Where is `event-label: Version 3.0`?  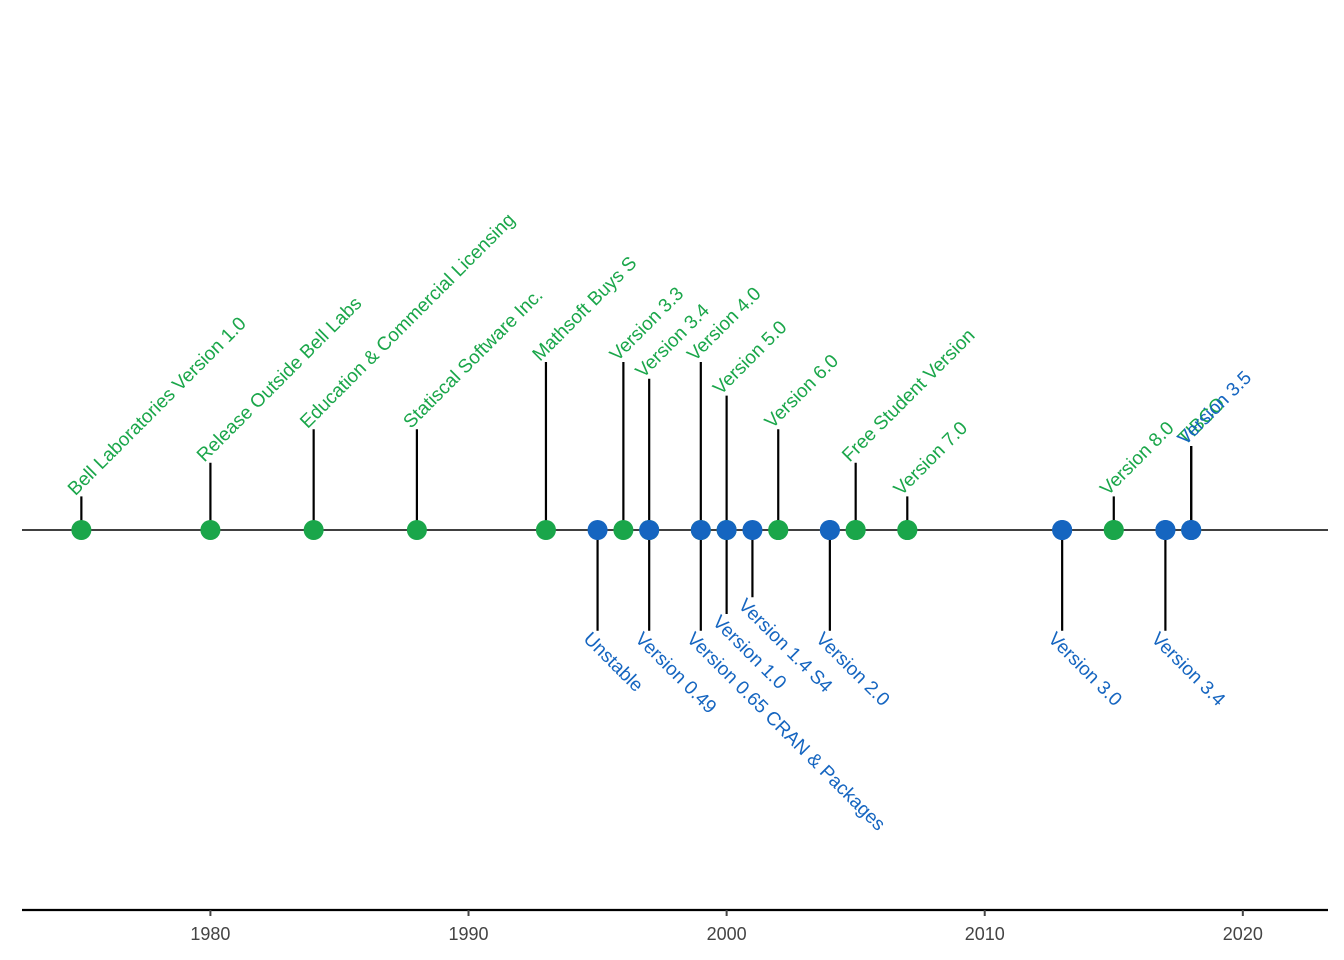 event-label: Version 3.0 is located at coordinates (1085, 670).